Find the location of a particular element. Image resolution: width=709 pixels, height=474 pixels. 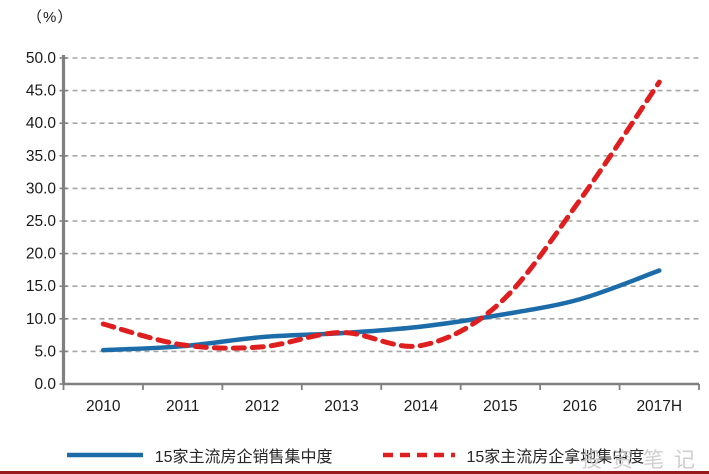

y-axis-tick-label: 25.0 is located at coordinates (41, 221).